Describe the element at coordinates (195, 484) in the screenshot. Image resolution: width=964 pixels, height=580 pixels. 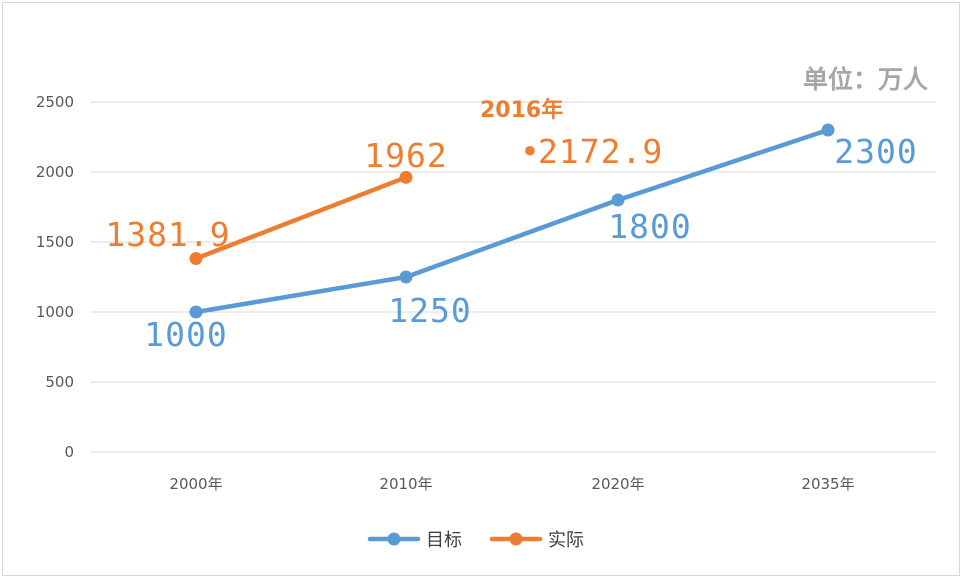
I see `x-tick-label-0: 2000年` at that location.